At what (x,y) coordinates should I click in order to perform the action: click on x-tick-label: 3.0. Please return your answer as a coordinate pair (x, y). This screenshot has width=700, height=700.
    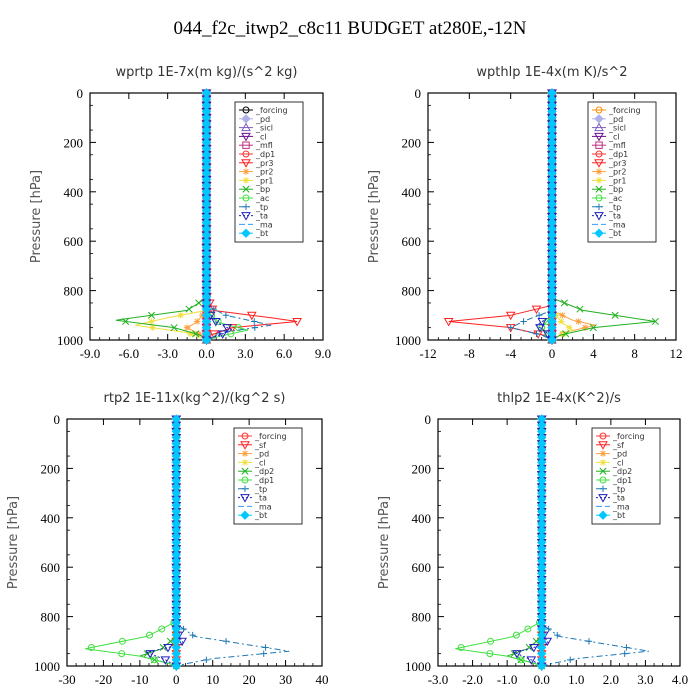
    Looking at the image, I should click on (645, 679).